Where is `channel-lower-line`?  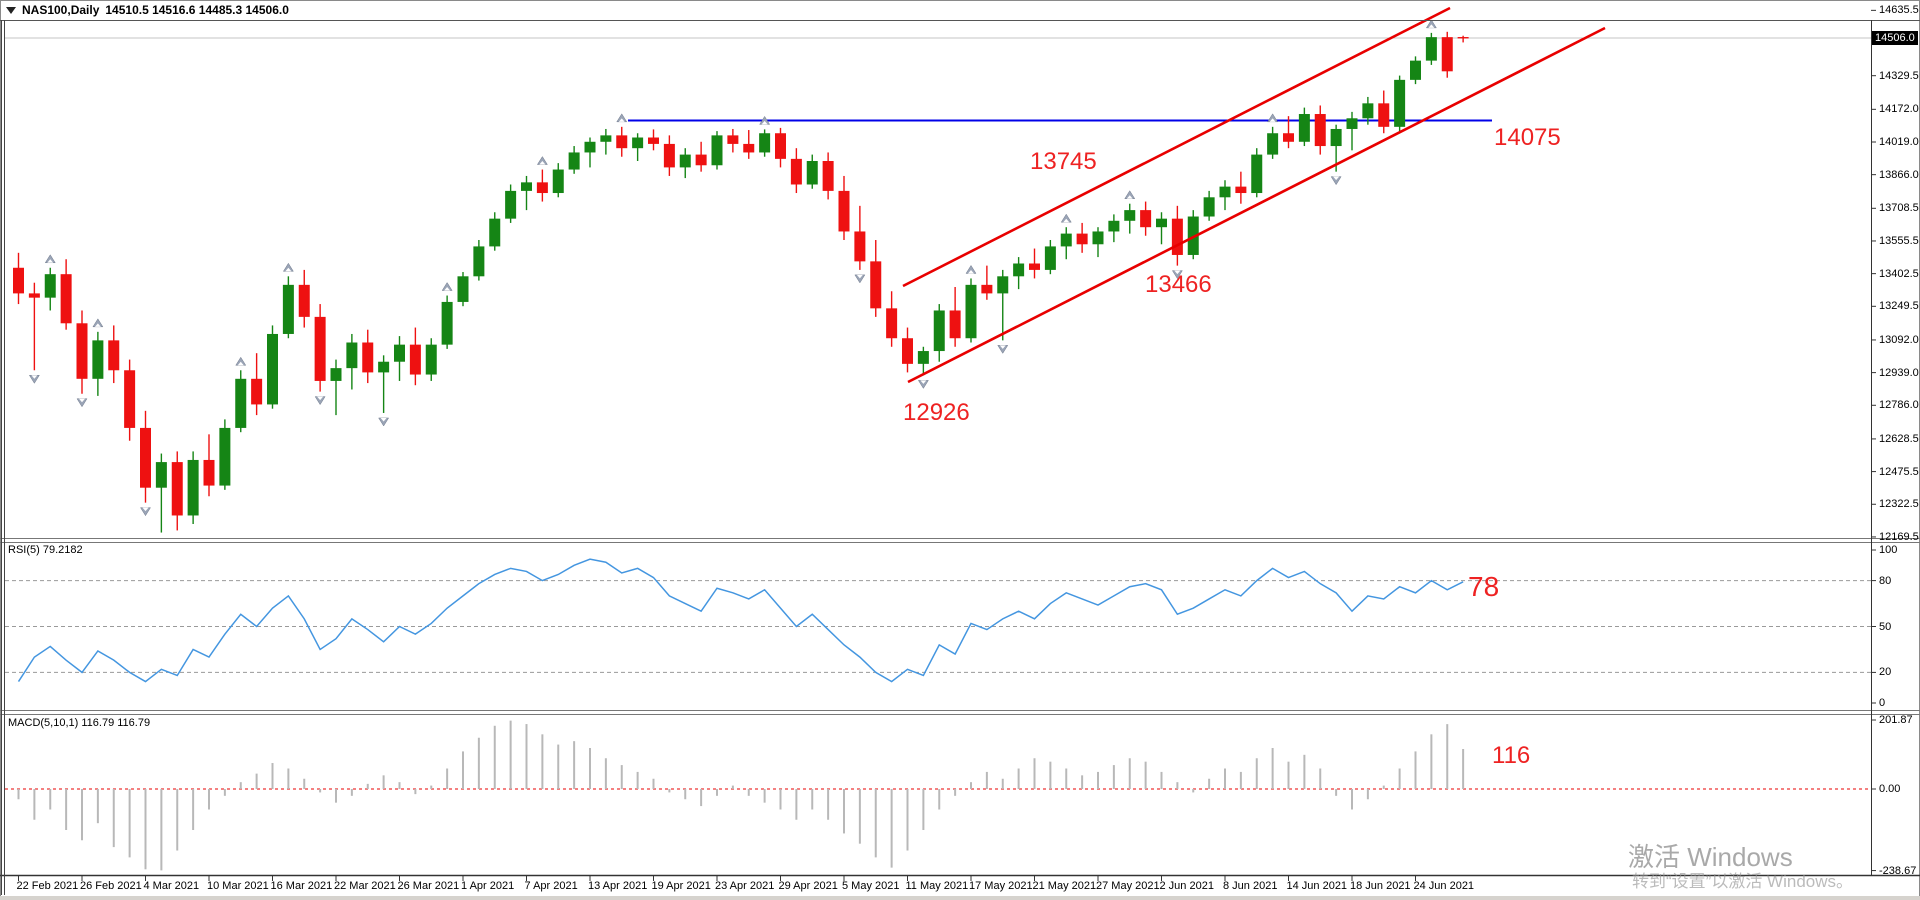
channel-lower-line is located at coordinates (1256, 205).